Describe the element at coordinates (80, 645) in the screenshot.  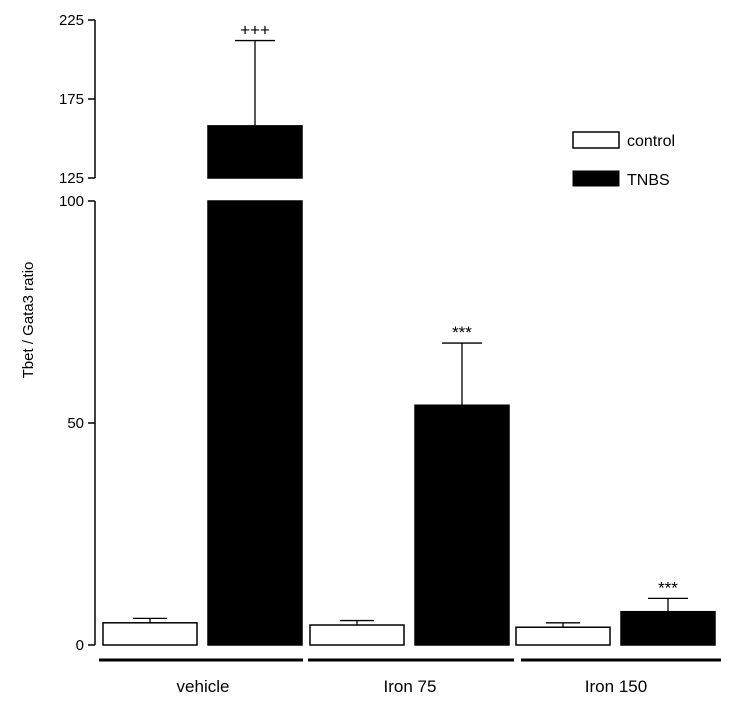
I see `y-tick-label: 0` at that location.